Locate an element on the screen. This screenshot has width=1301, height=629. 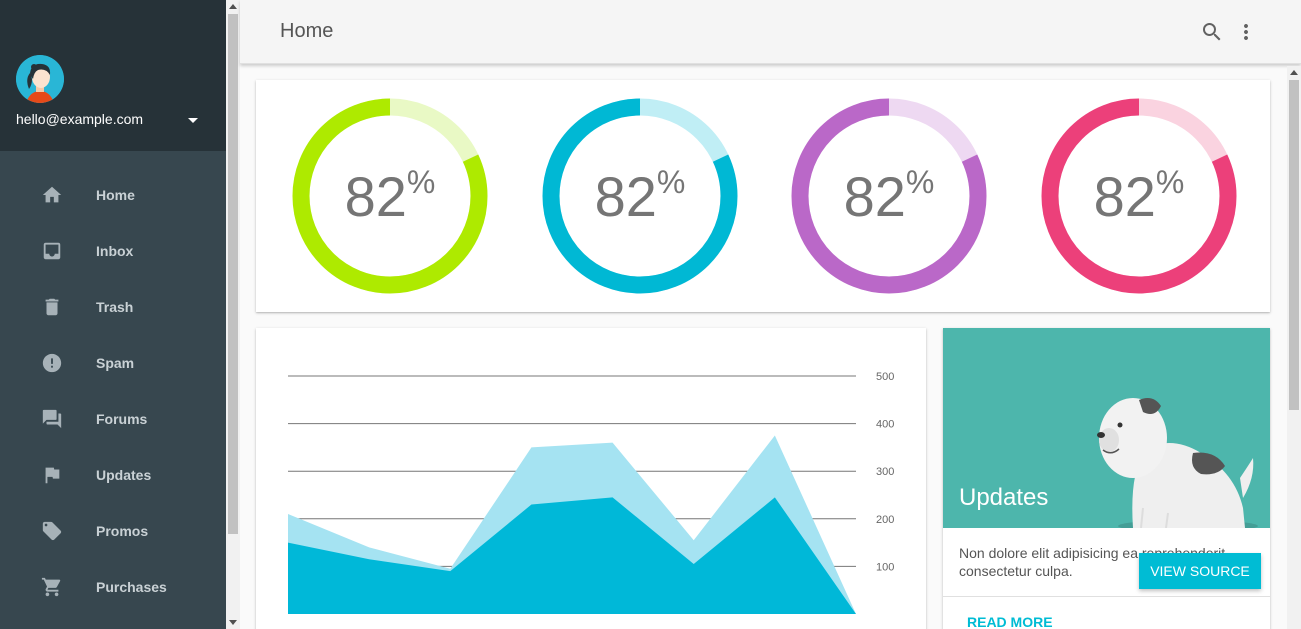
tag-icon is located at coordinates (52, 531).